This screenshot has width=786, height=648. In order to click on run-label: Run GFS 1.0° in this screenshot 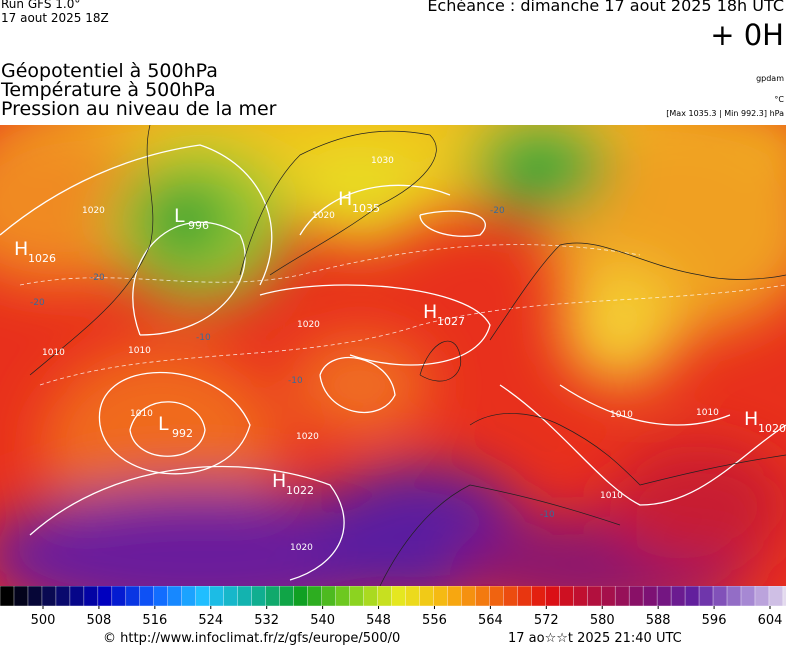, I will do `click(41, 5)`.